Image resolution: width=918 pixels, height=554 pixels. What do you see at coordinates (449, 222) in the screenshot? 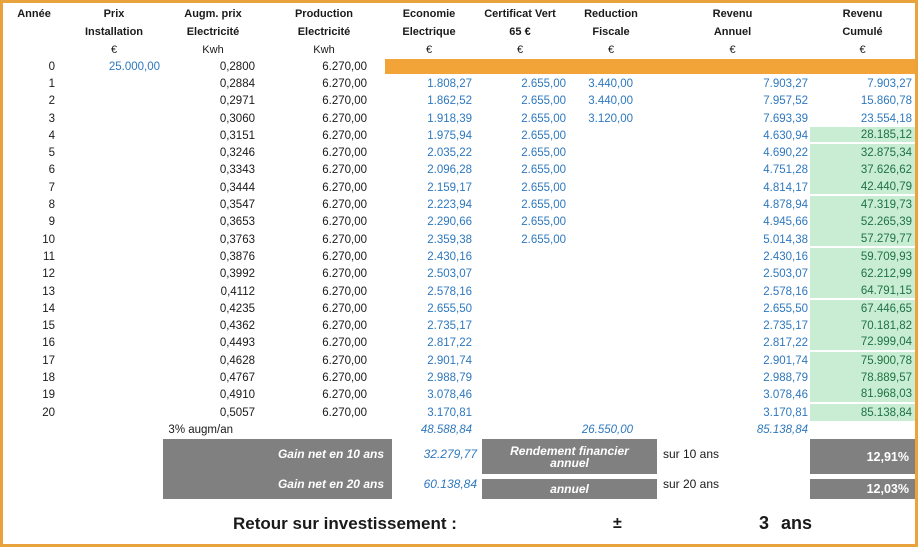
I see `cell-eco: 2.290,66` at bounding box center [449, 222].